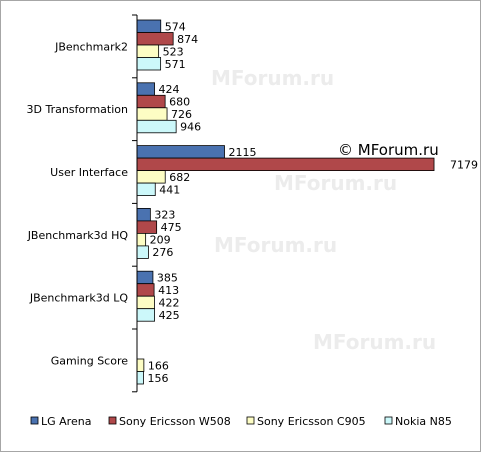  What do you see at coordinates (157, 378) in the screenshot?
I see `value-label: 156` at bounding box center [157, 378].